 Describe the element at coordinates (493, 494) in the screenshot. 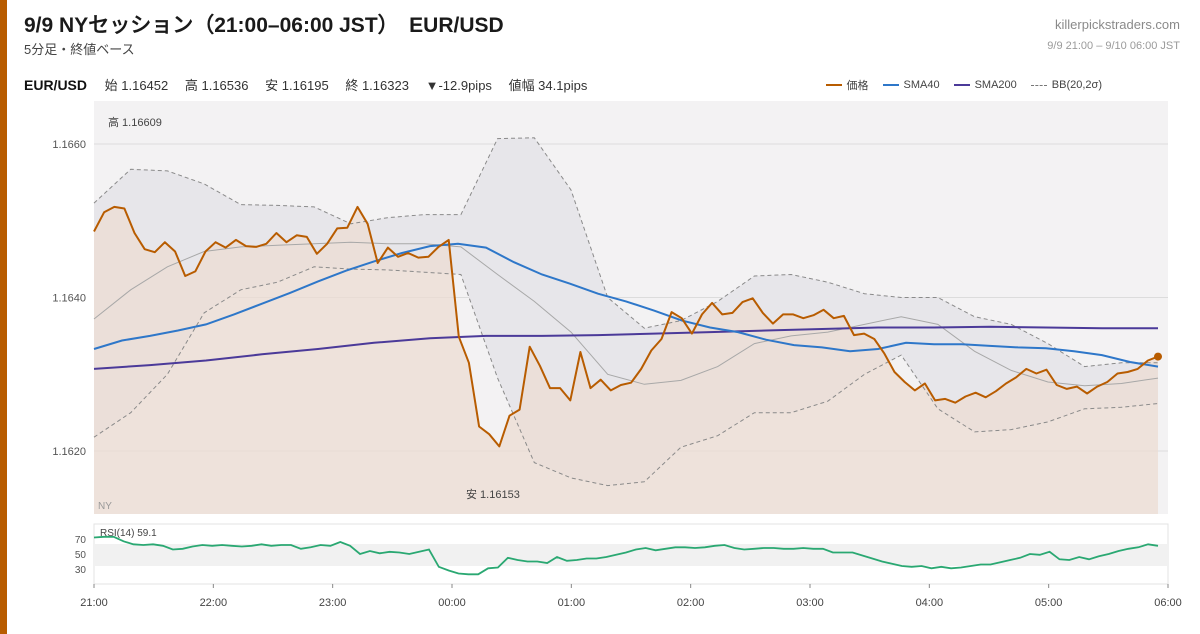

I see `low-annotation: 安 1.16153` at that location.